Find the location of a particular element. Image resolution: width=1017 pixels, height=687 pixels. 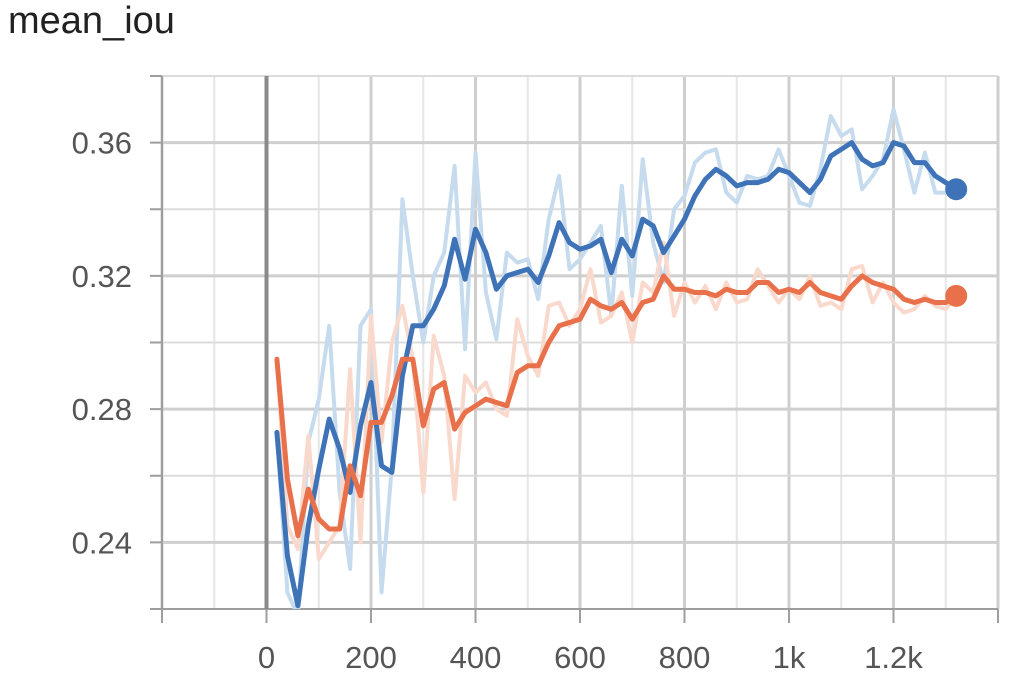

x-tick-label: 600 is located at coordinates (580, 657).